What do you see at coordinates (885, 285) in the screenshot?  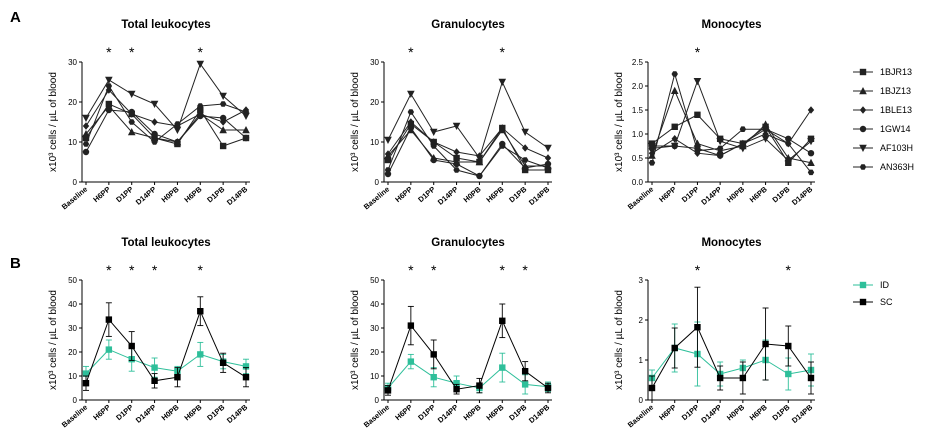 I see `legend-label: ID` at bounding box center [885, 285].